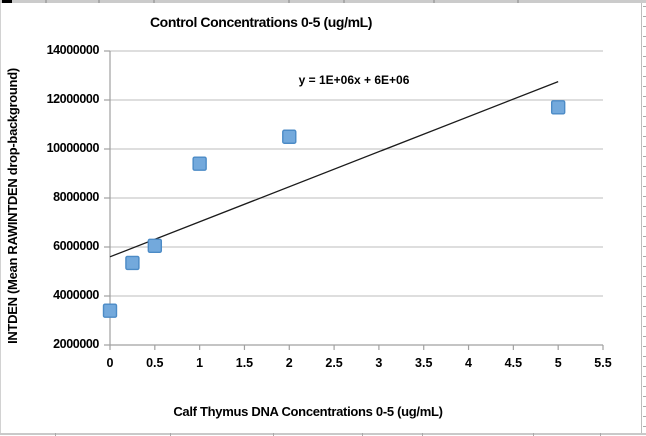 This screenshot has height=436, width=646. I want to click on y-tick-label: 6000000, so click(76, 246).